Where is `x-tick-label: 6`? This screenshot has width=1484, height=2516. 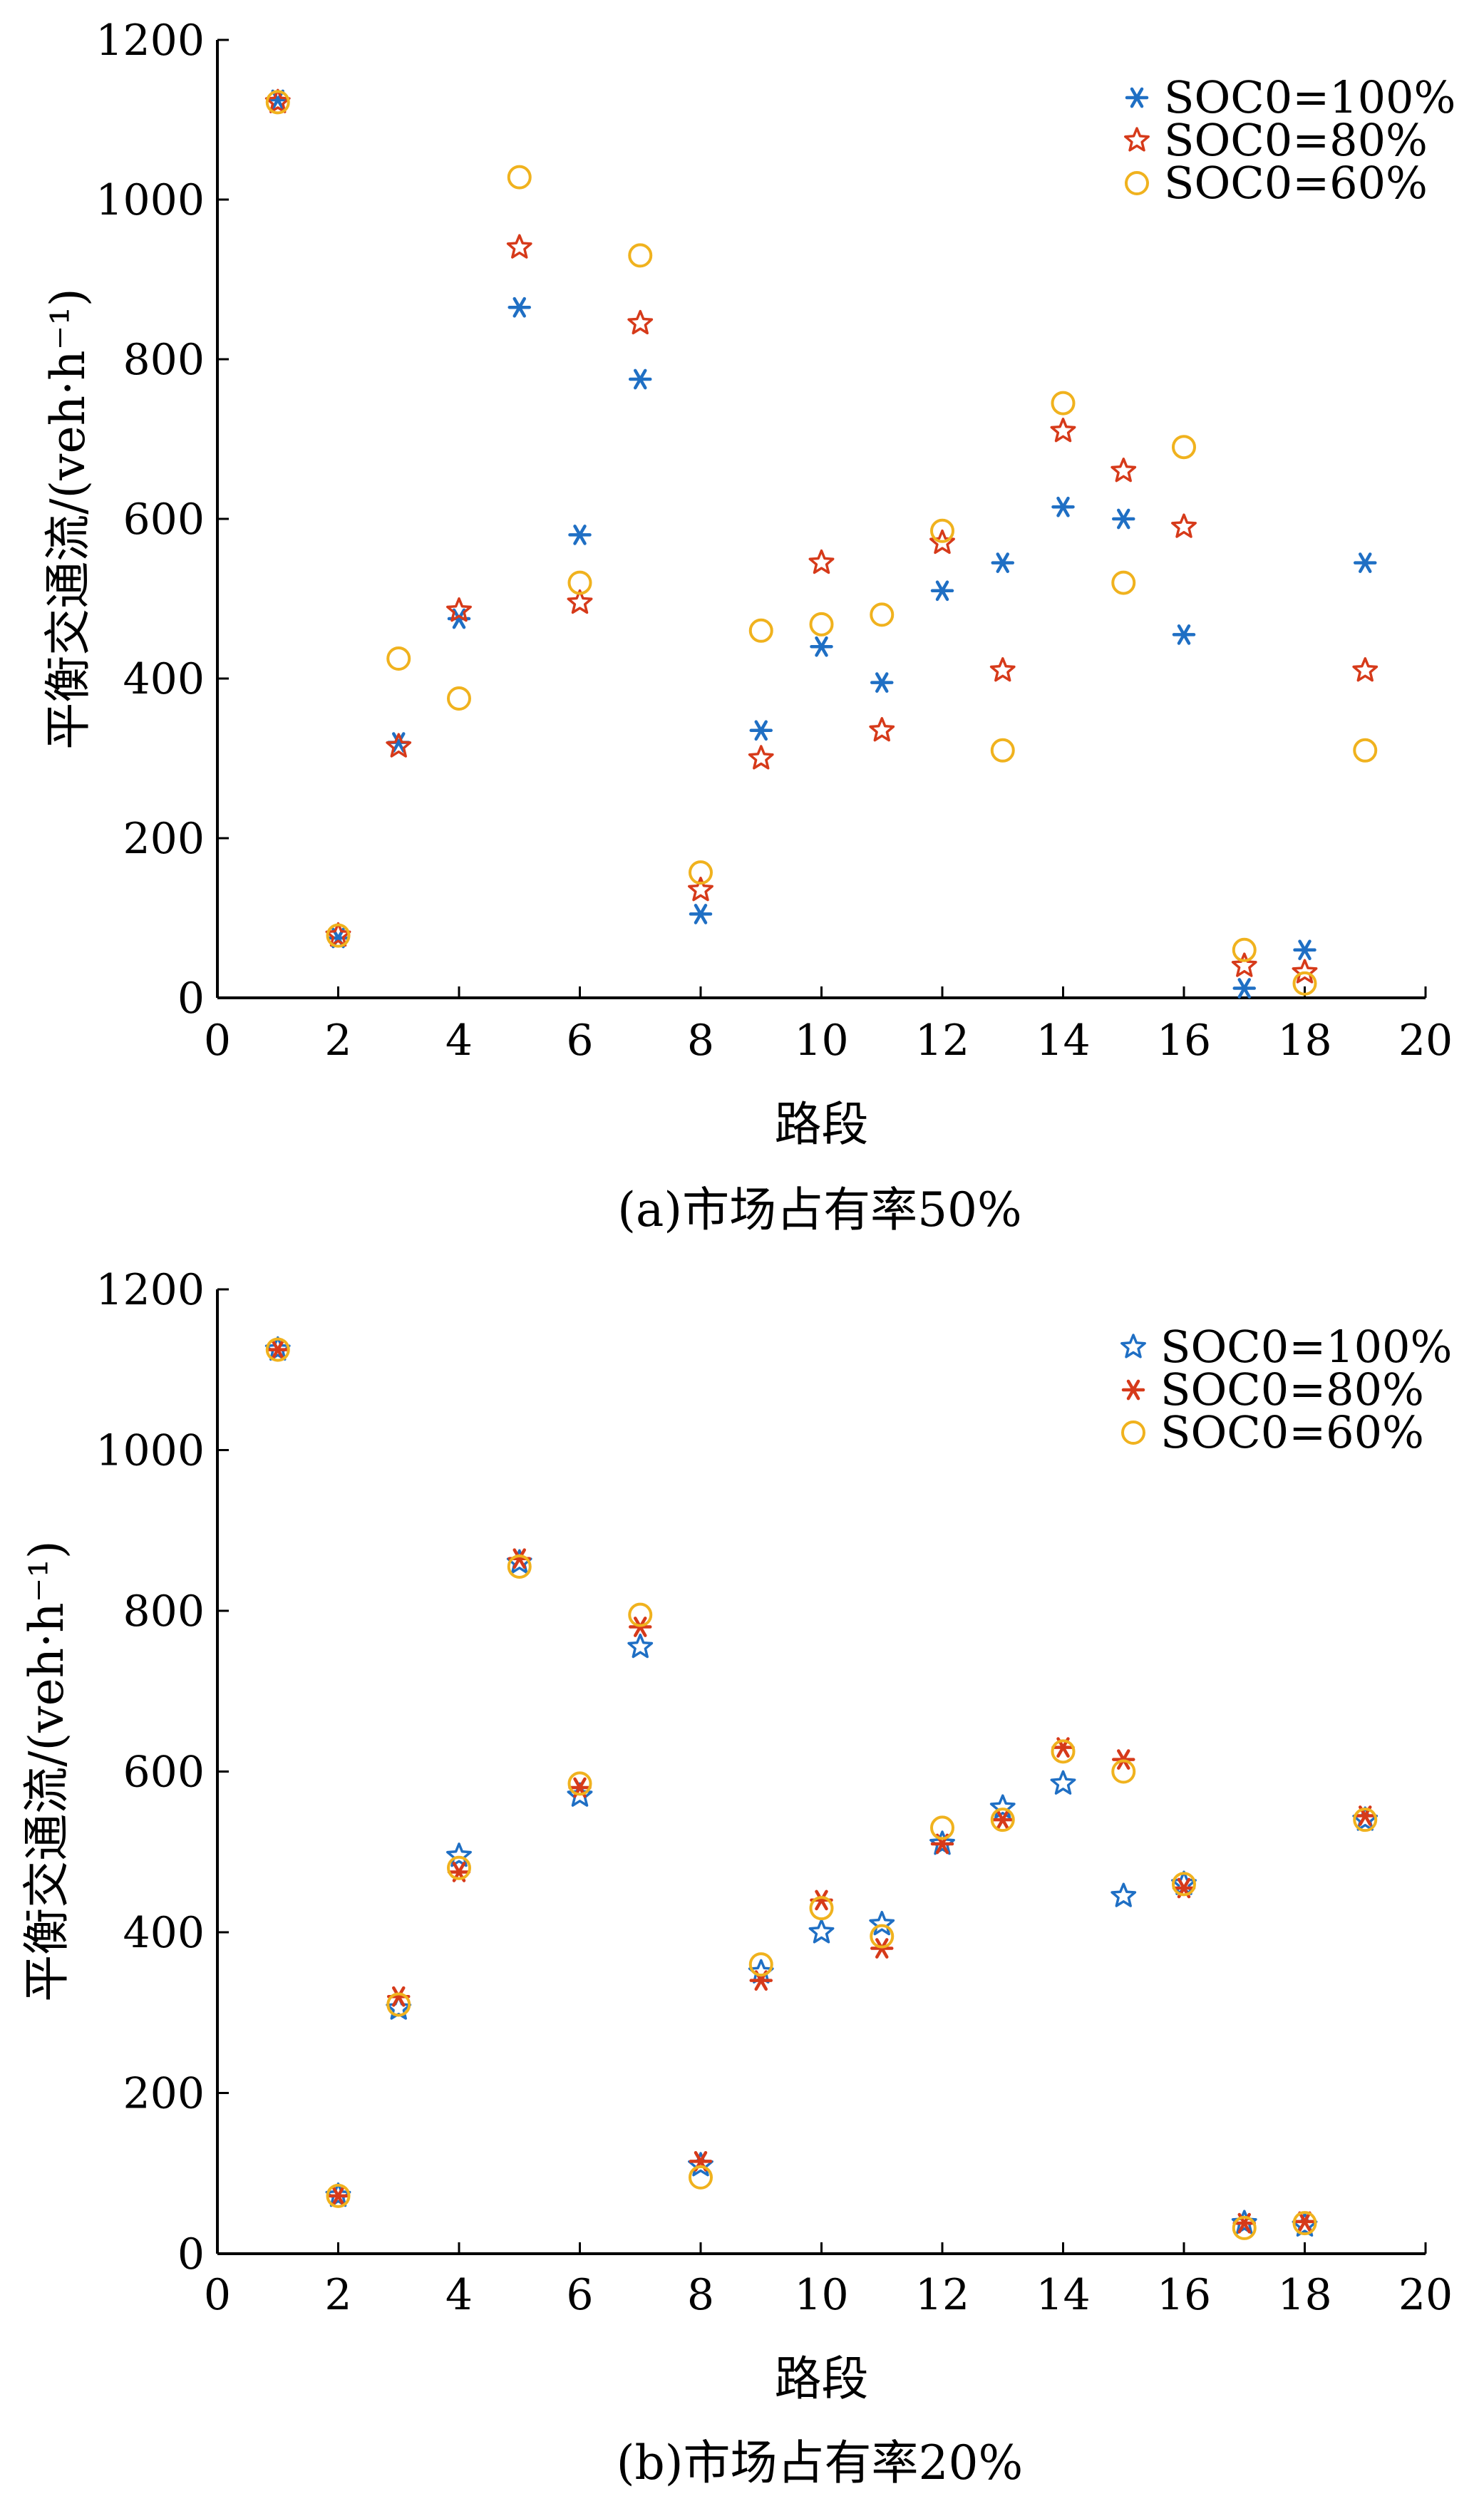
x-tick-label: 6 is located at coordinates (579, 1041).